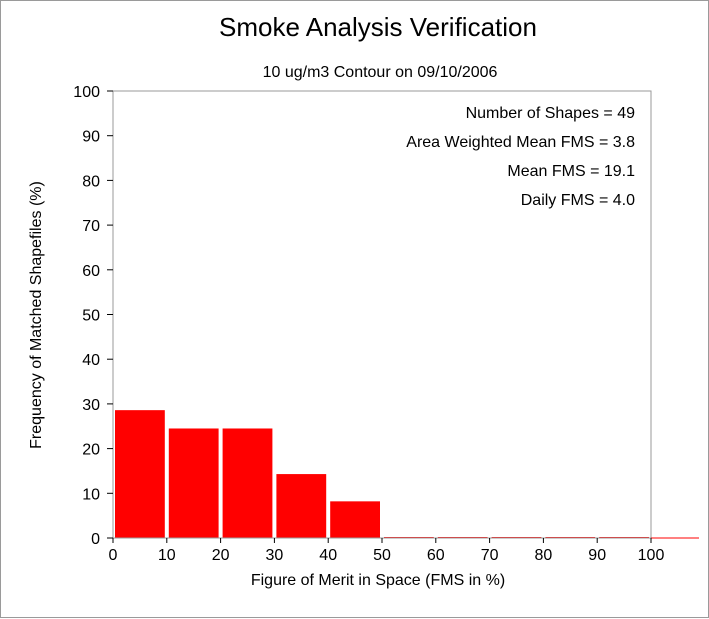 This screenshot has width=709, height=619. I want to click on y-tick-labels: 0 10 20 30 40 50 60 70 80 90 100, so click(93, 316).